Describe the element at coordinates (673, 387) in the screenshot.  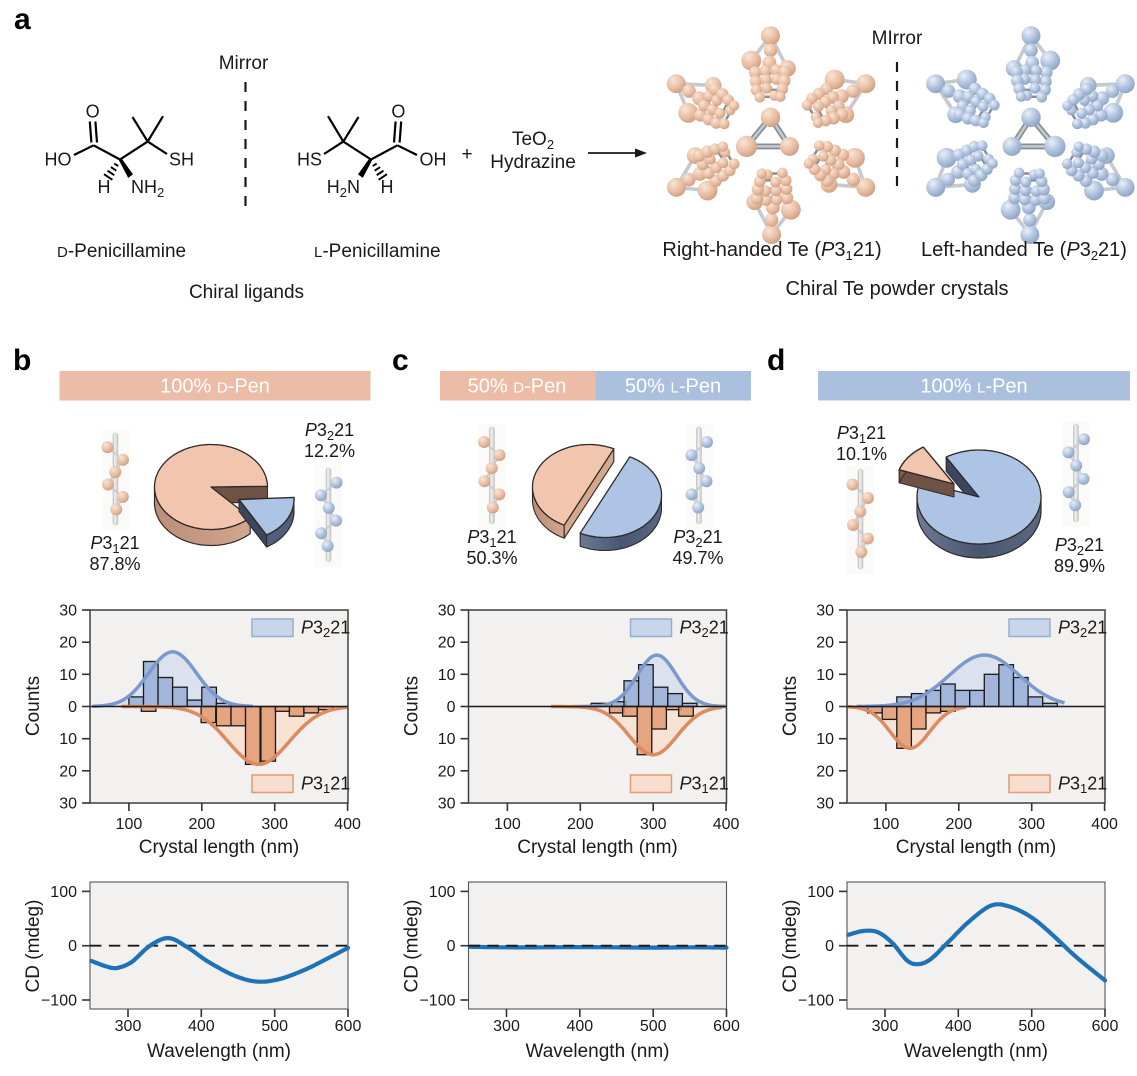
I see `svg-text: 50% L-Pen` at that location.